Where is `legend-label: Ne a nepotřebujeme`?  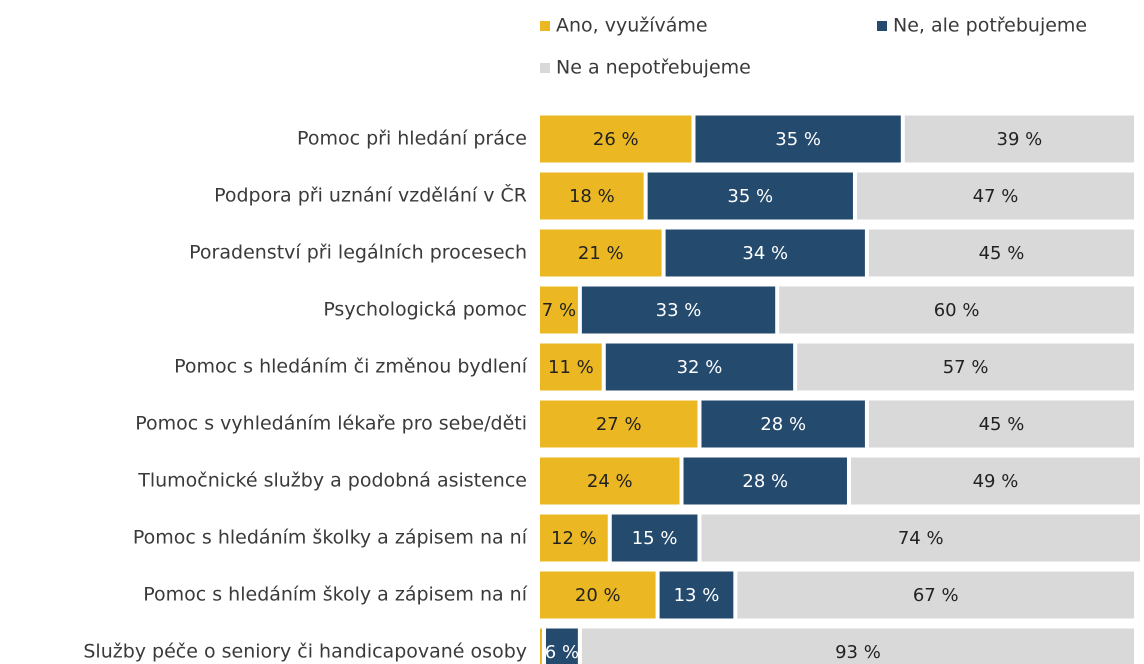 legend-label: Ne a nepotřebujeme is located at coordinates (653, 68).